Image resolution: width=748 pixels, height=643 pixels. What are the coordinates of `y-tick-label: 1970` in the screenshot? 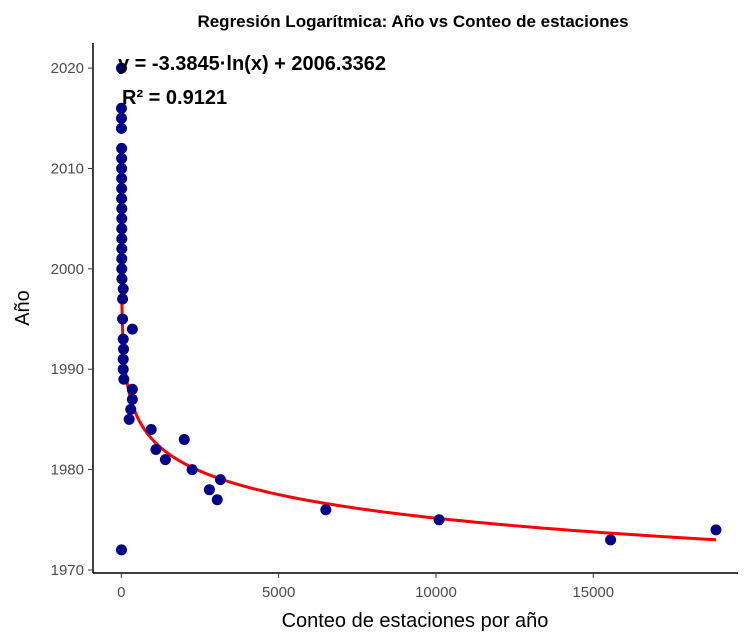 It's located at (67, 570).